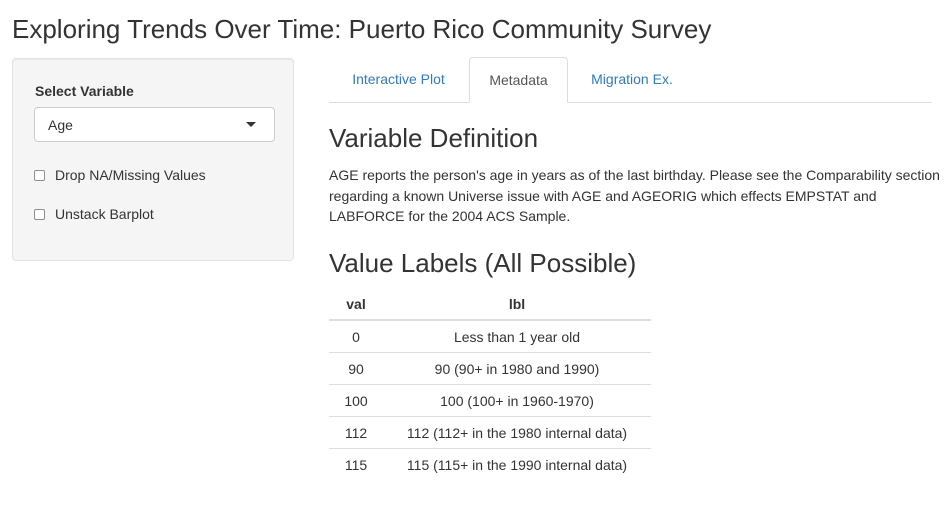 The image size is (944, 525). I want to click on tab-interactive-plot: Interactive Plot, so click(398, 79).